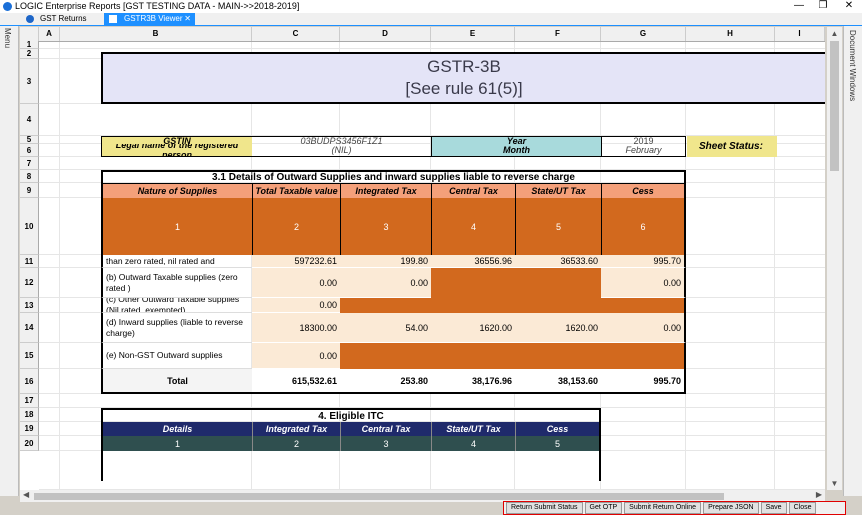  What do you see at coordinates (643, 261) in the screenshot?
I see `supply-value-cell: 995.70` at bounding box center [643, 261].